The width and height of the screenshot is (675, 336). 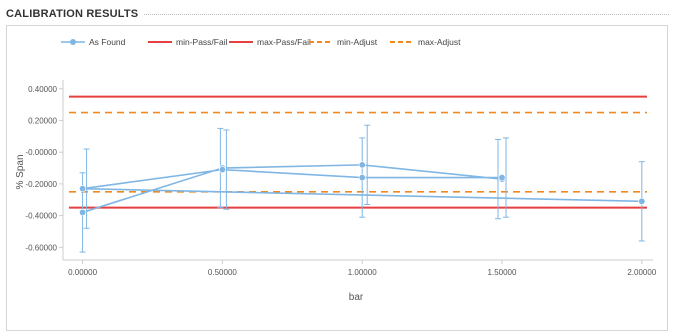 I want to click on panel-title: CALIBRATION RESULTS, so click(x=72, y=14).